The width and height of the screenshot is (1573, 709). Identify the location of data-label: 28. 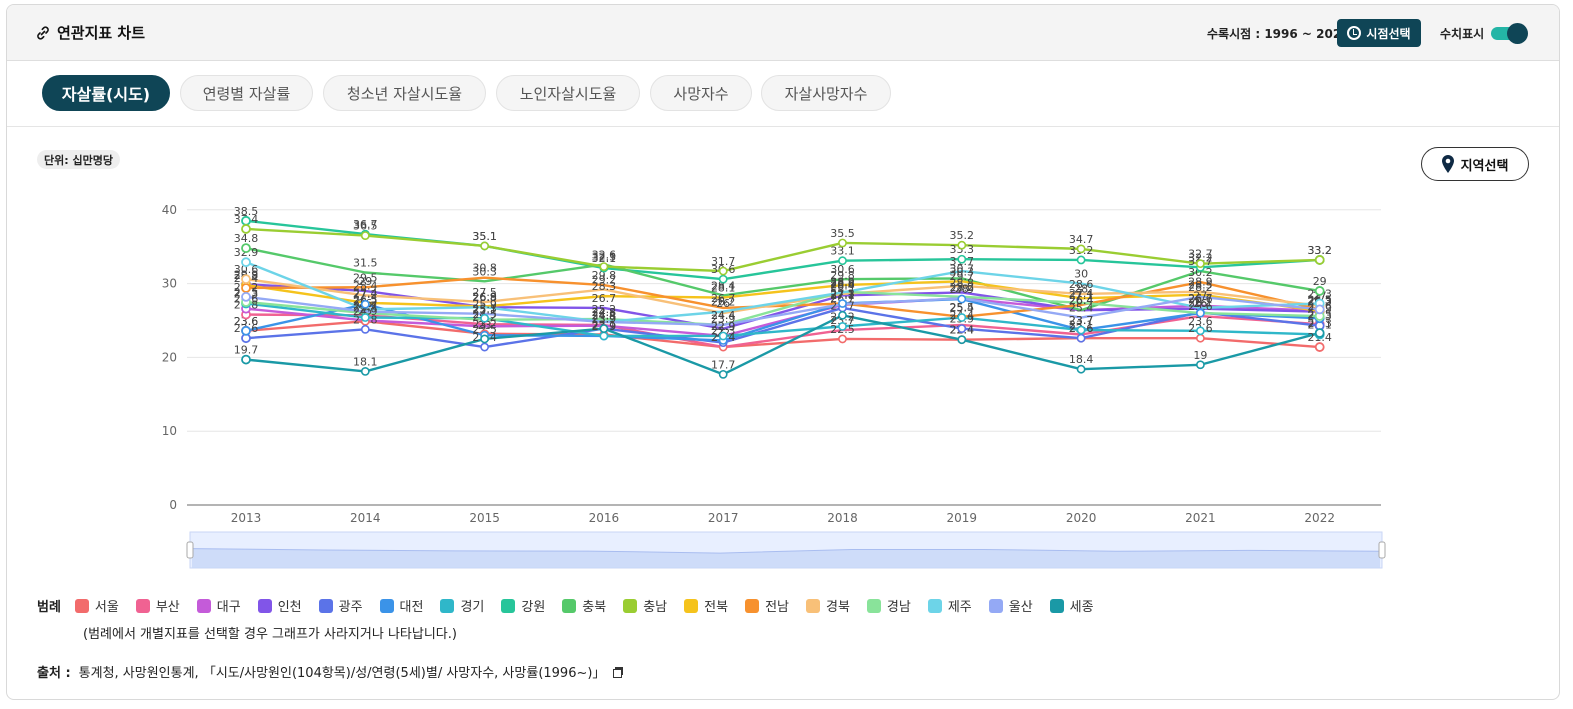
(962, 288).